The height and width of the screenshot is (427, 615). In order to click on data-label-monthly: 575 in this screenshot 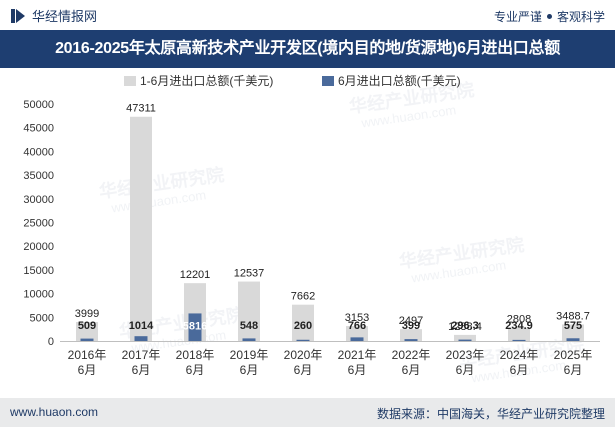, I will do `click(573, 326)`.